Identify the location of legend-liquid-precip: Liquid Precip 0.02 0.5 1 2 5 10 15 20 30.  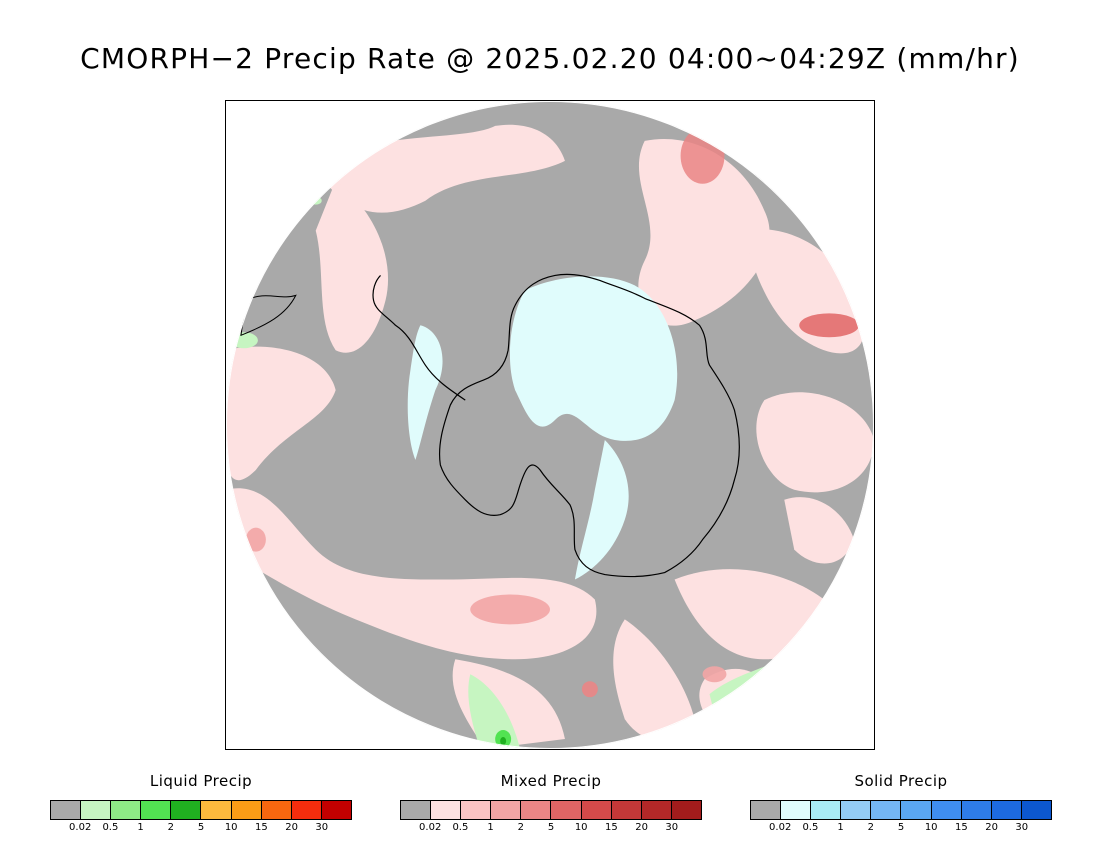
(201, 804).